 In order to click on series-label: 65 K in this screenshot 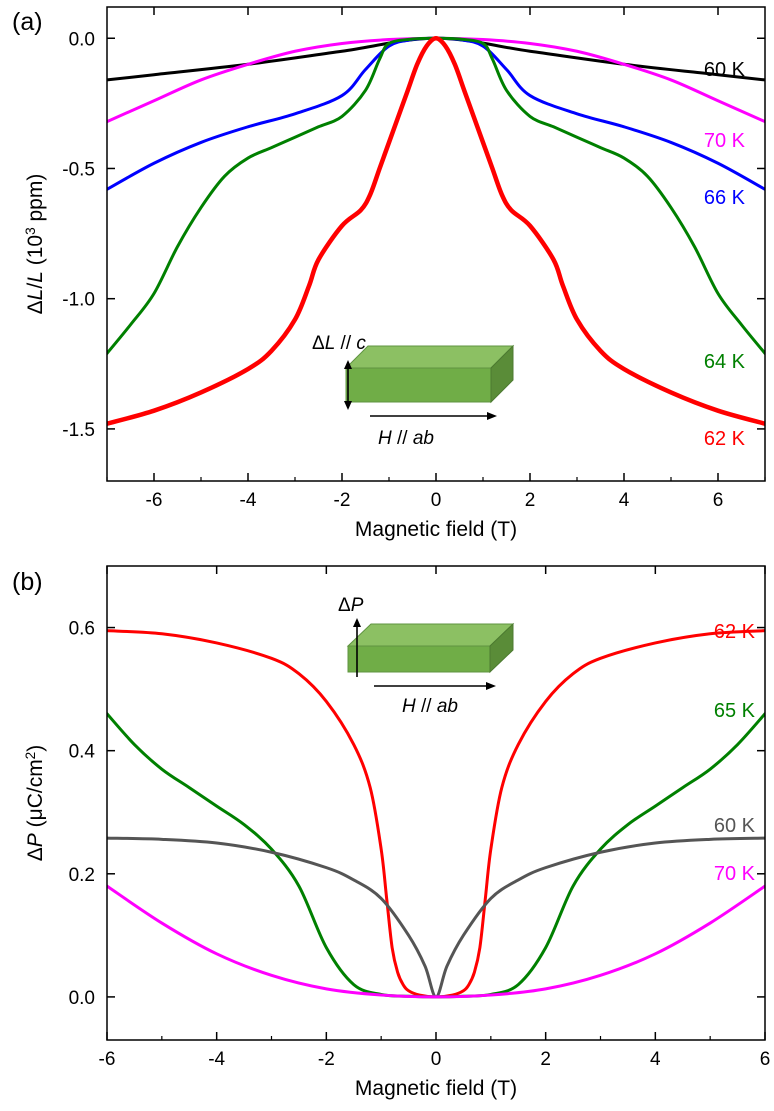, I will do `click(735, 711)`.